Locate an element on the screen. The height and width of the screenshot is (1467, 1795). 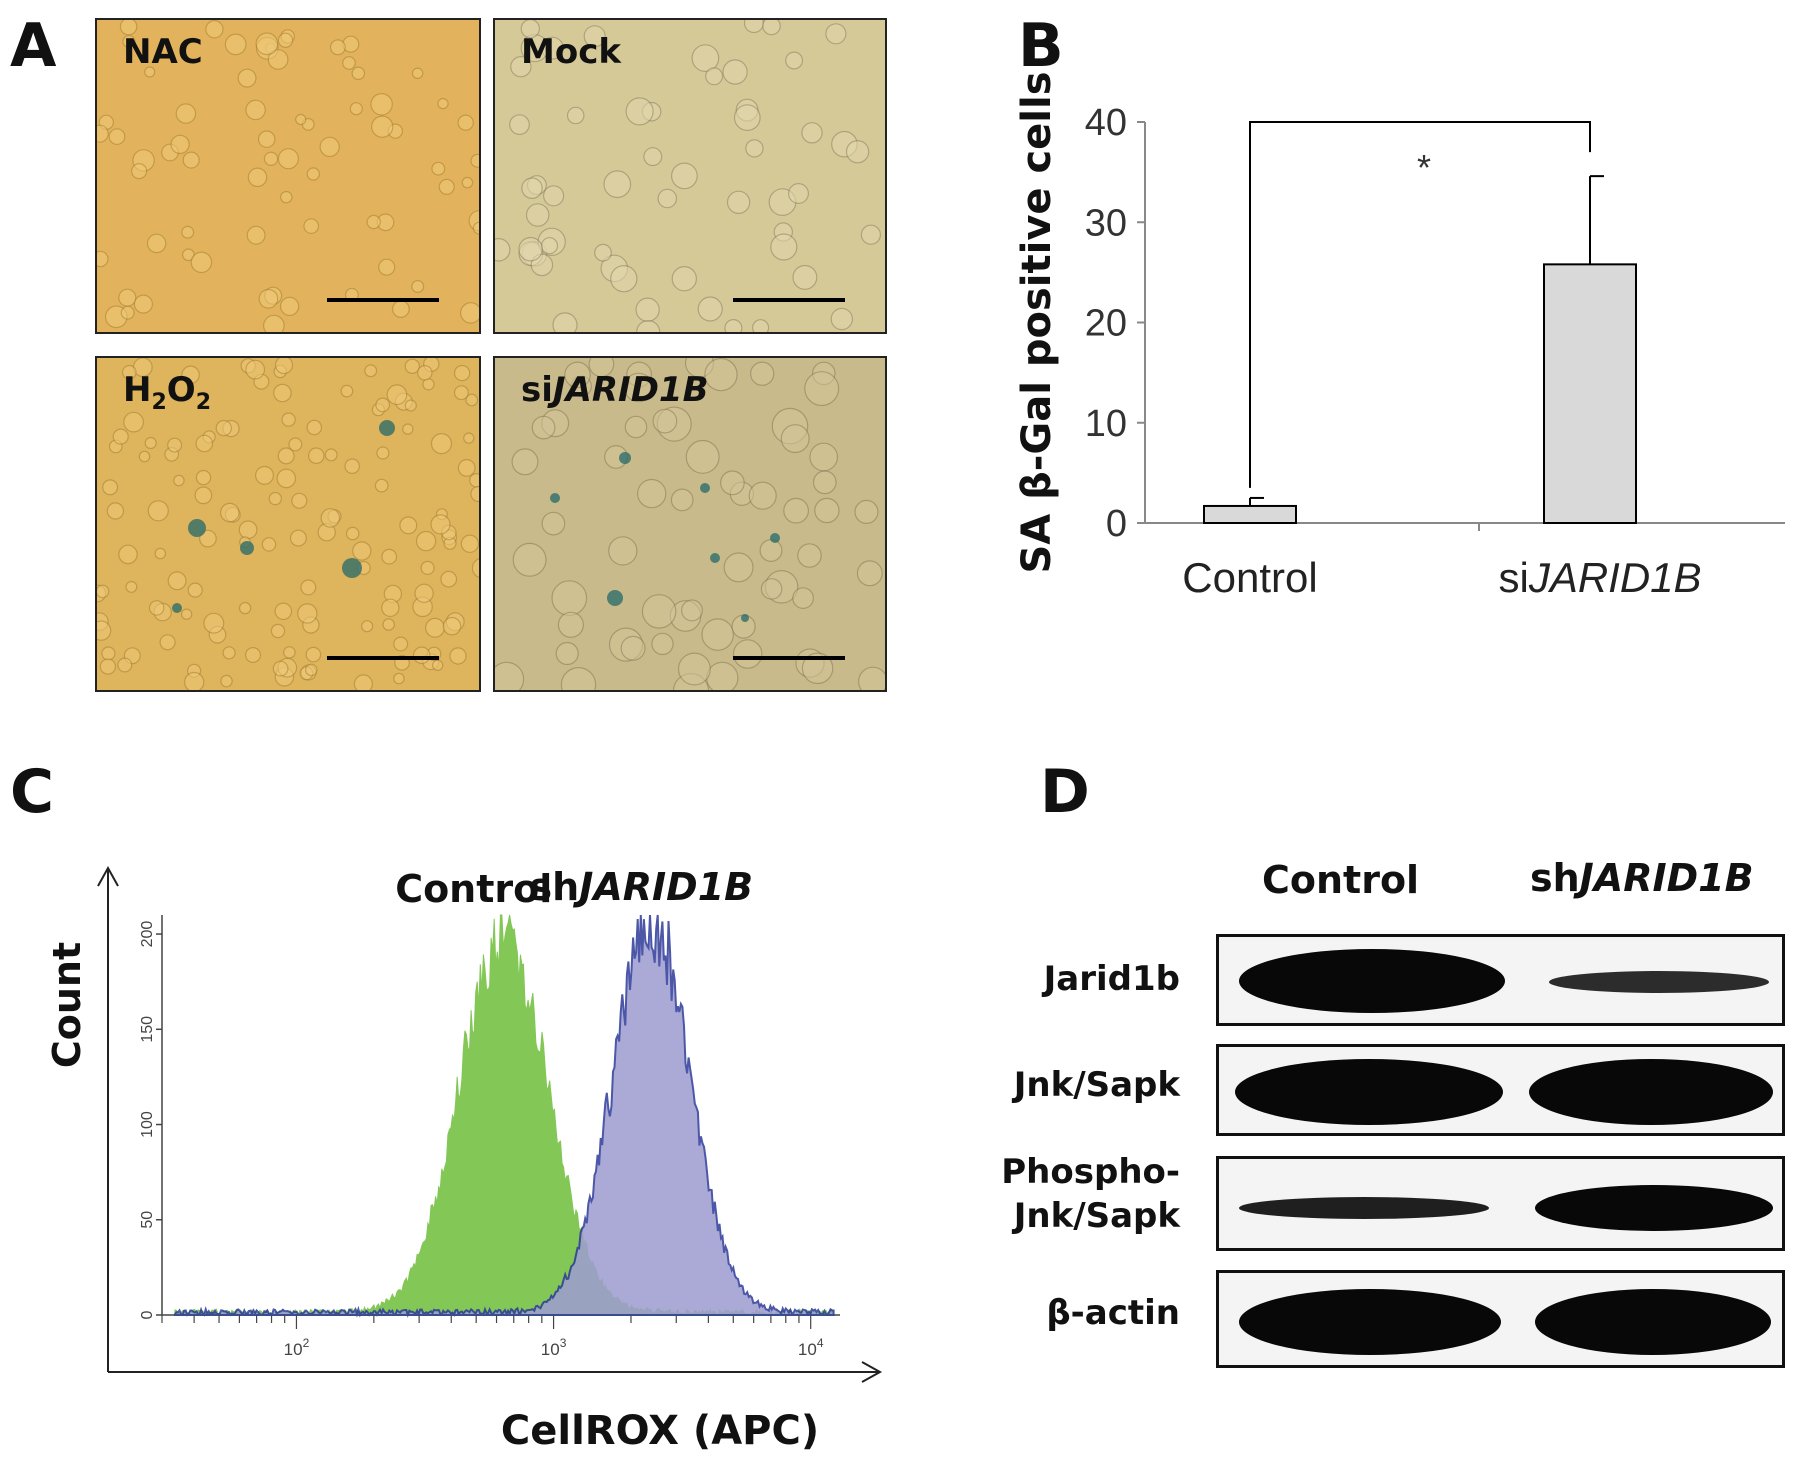
significance-star: * is located at coordinates (1424, 167).